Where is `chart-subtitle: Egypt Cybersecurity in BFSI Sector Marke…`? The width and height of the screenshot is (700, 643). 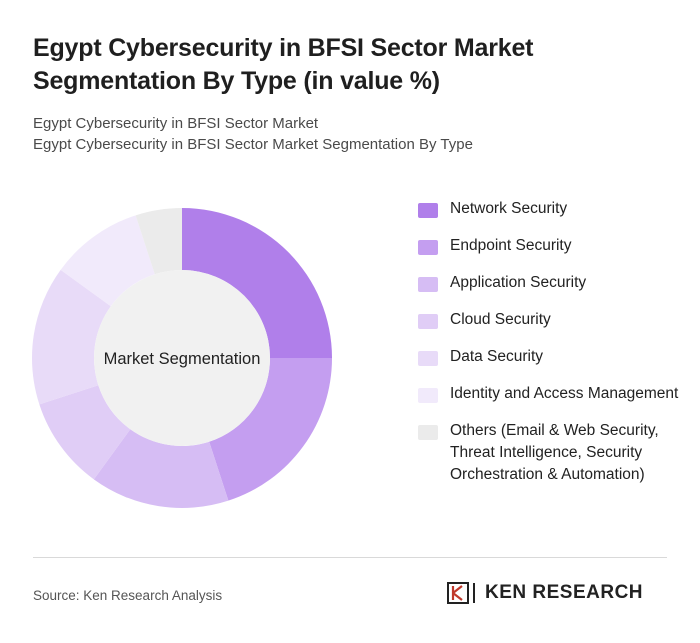 chart-subtitle: Egypt Cybersecurity in BFSI Sector Marke… is located at coordinates (253, 134).